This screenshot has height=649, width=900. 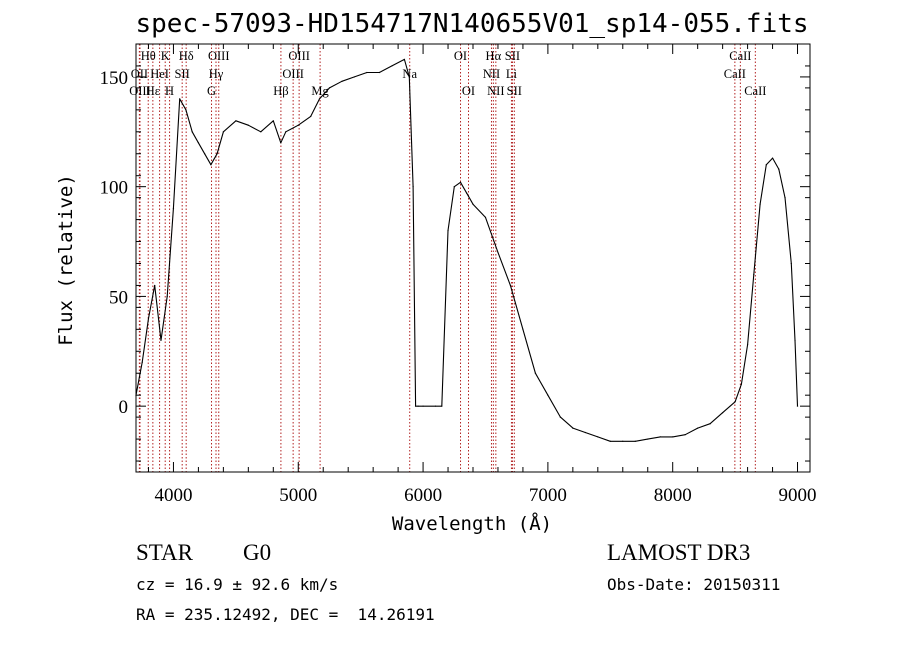 What do you see at coordinates (211, 91) in the screenshot?
I see `line-marker-label: G` at bounding box center [211, 91].